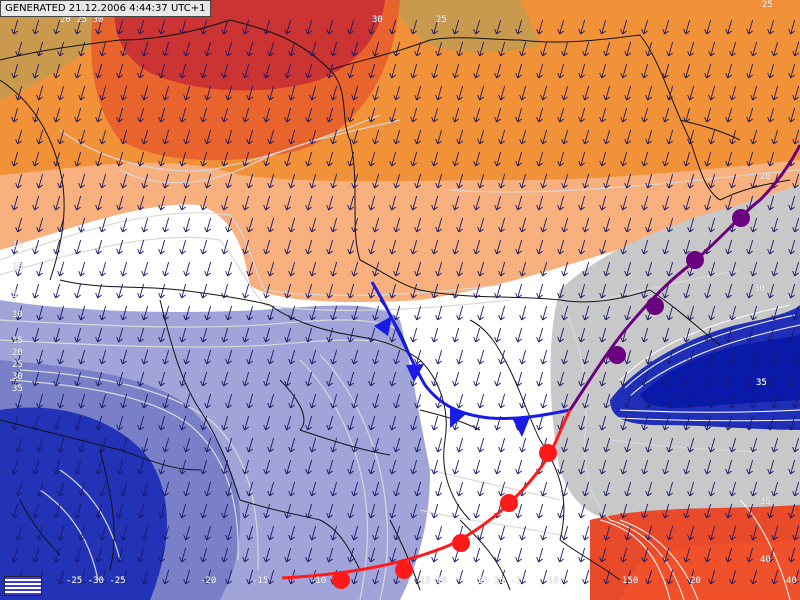  I want to click on isoline-label: 15, so click(17, 341).